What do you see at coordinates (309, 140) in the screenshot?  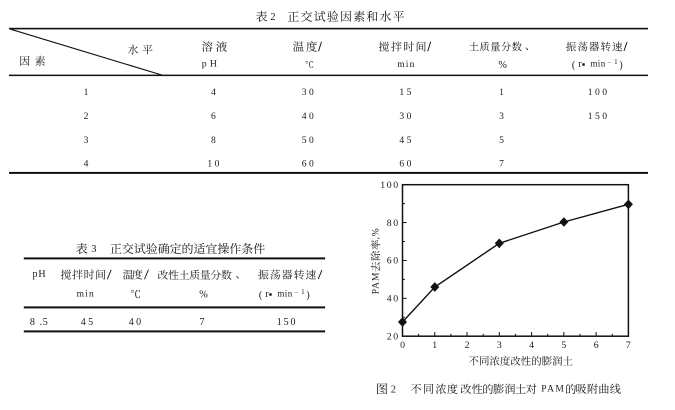 I see `svg-text: 50` at bounding box center [309, 140].